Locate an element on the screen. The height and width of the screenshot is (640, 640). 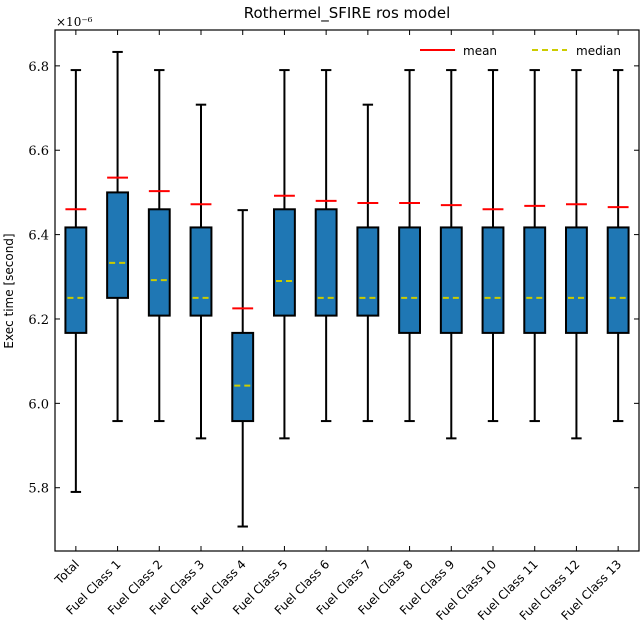
y-tick-label: 6.2 is located at coordinates (38, 320).